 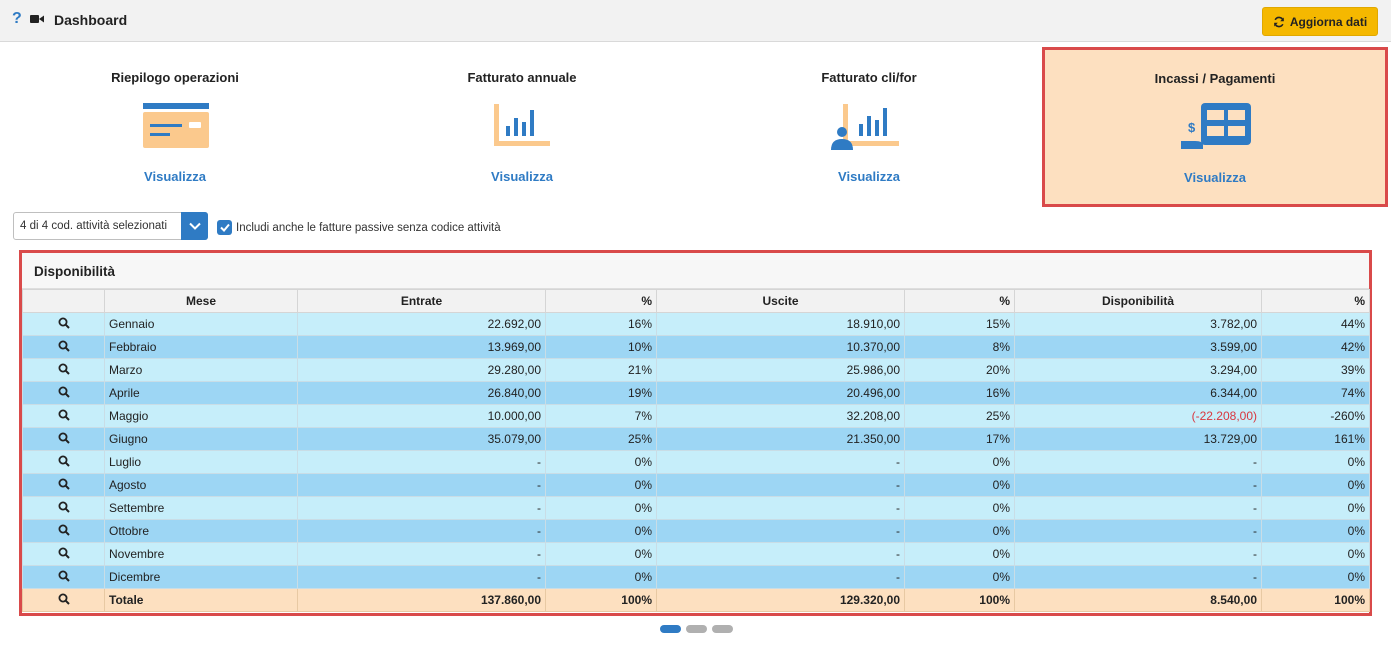 What do you see at coordinates (780, 600) in the screenshot?
I see `cell-uscite: 129.320,00` at bounding box center [780, 600].